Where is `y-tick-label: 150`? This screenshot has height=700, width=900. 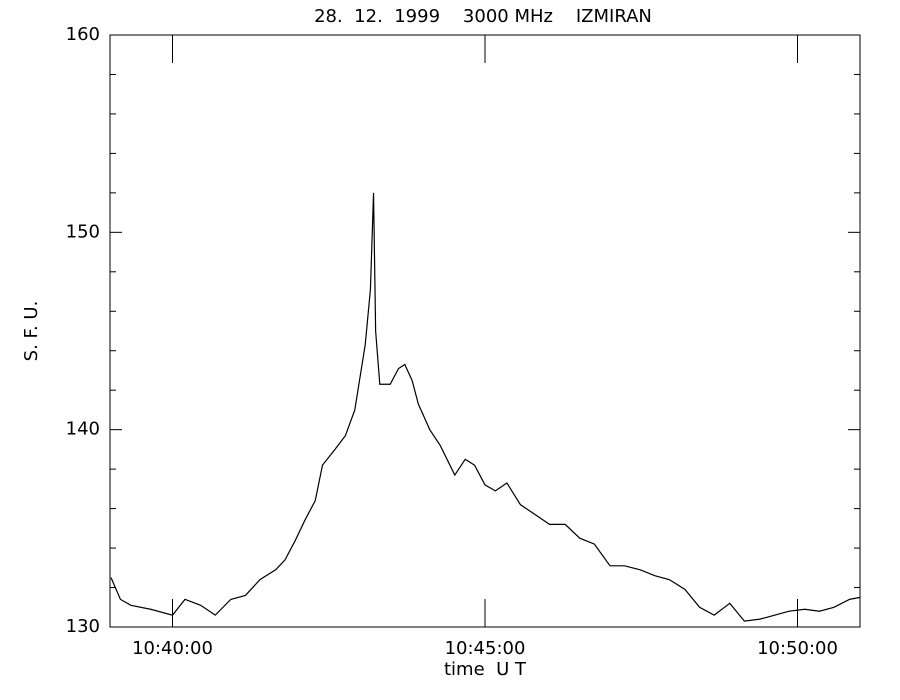 y-tick-label: 150 is located at coordinates (83, 231).